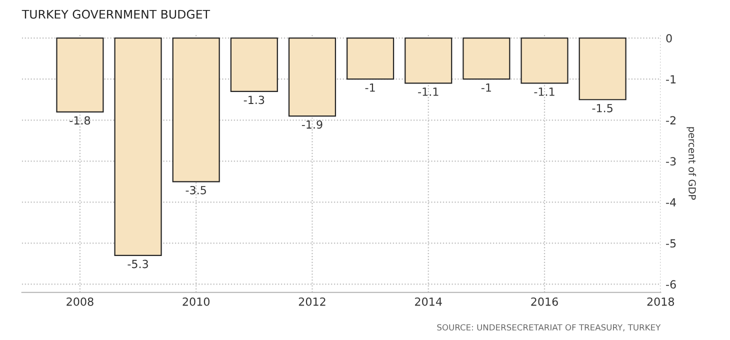  What do you see at coordinates (138, 264) in the screenshot?
I see `data-label: -5.3` at bounding box center [138, 264].